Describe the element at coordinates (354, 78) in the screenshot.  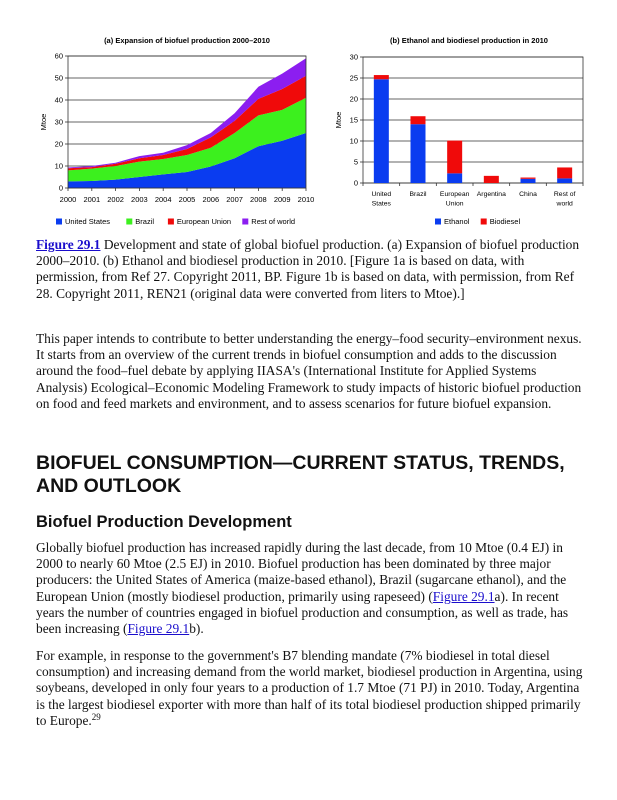
I see `y-tick-label: 25` at that location.